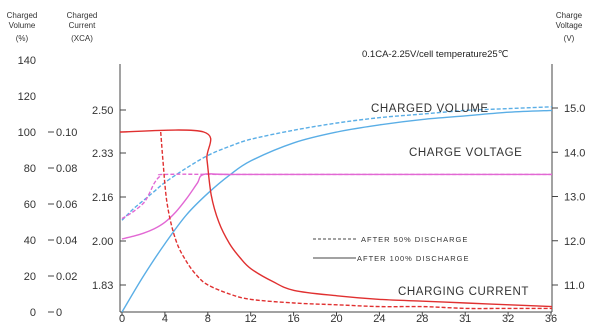  Describe the element at coordinates (208, 318) in the screenshot. I see `x-tick-label: 8` at that location.